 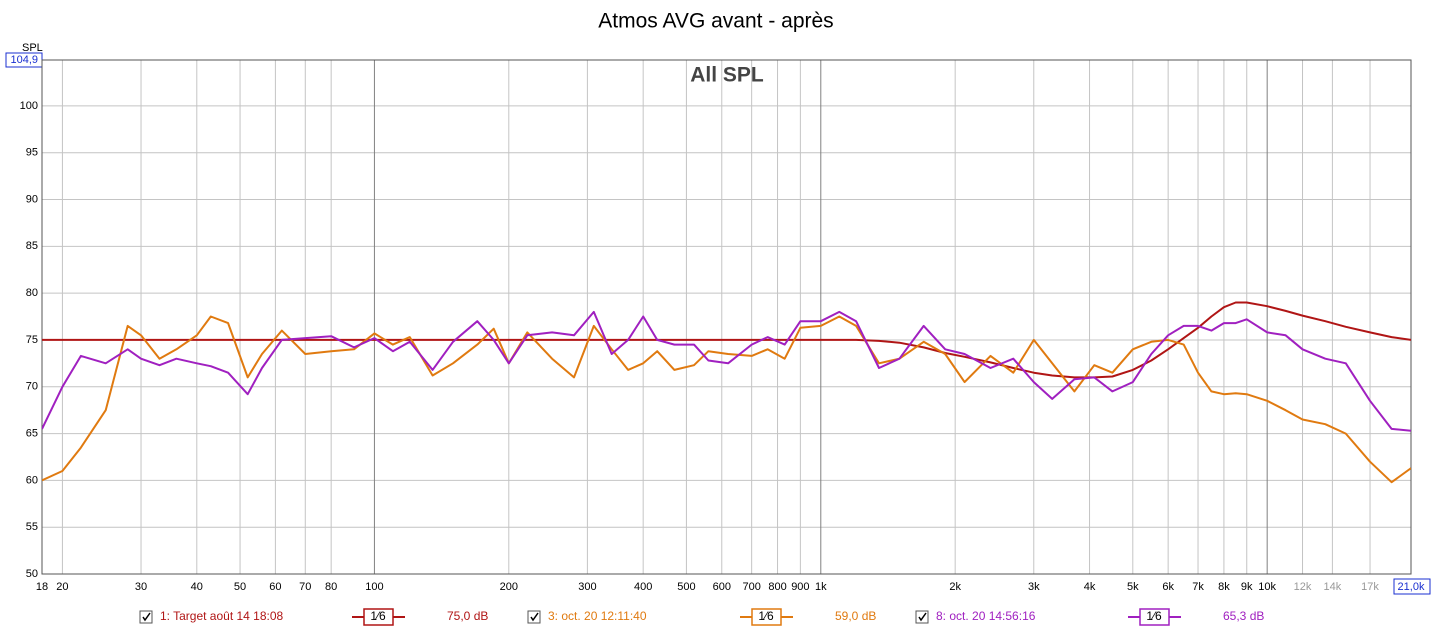 What do you see at coordinates (726, 340) in the screenshot?
I see `series-line` at bounding box center [726, 340].